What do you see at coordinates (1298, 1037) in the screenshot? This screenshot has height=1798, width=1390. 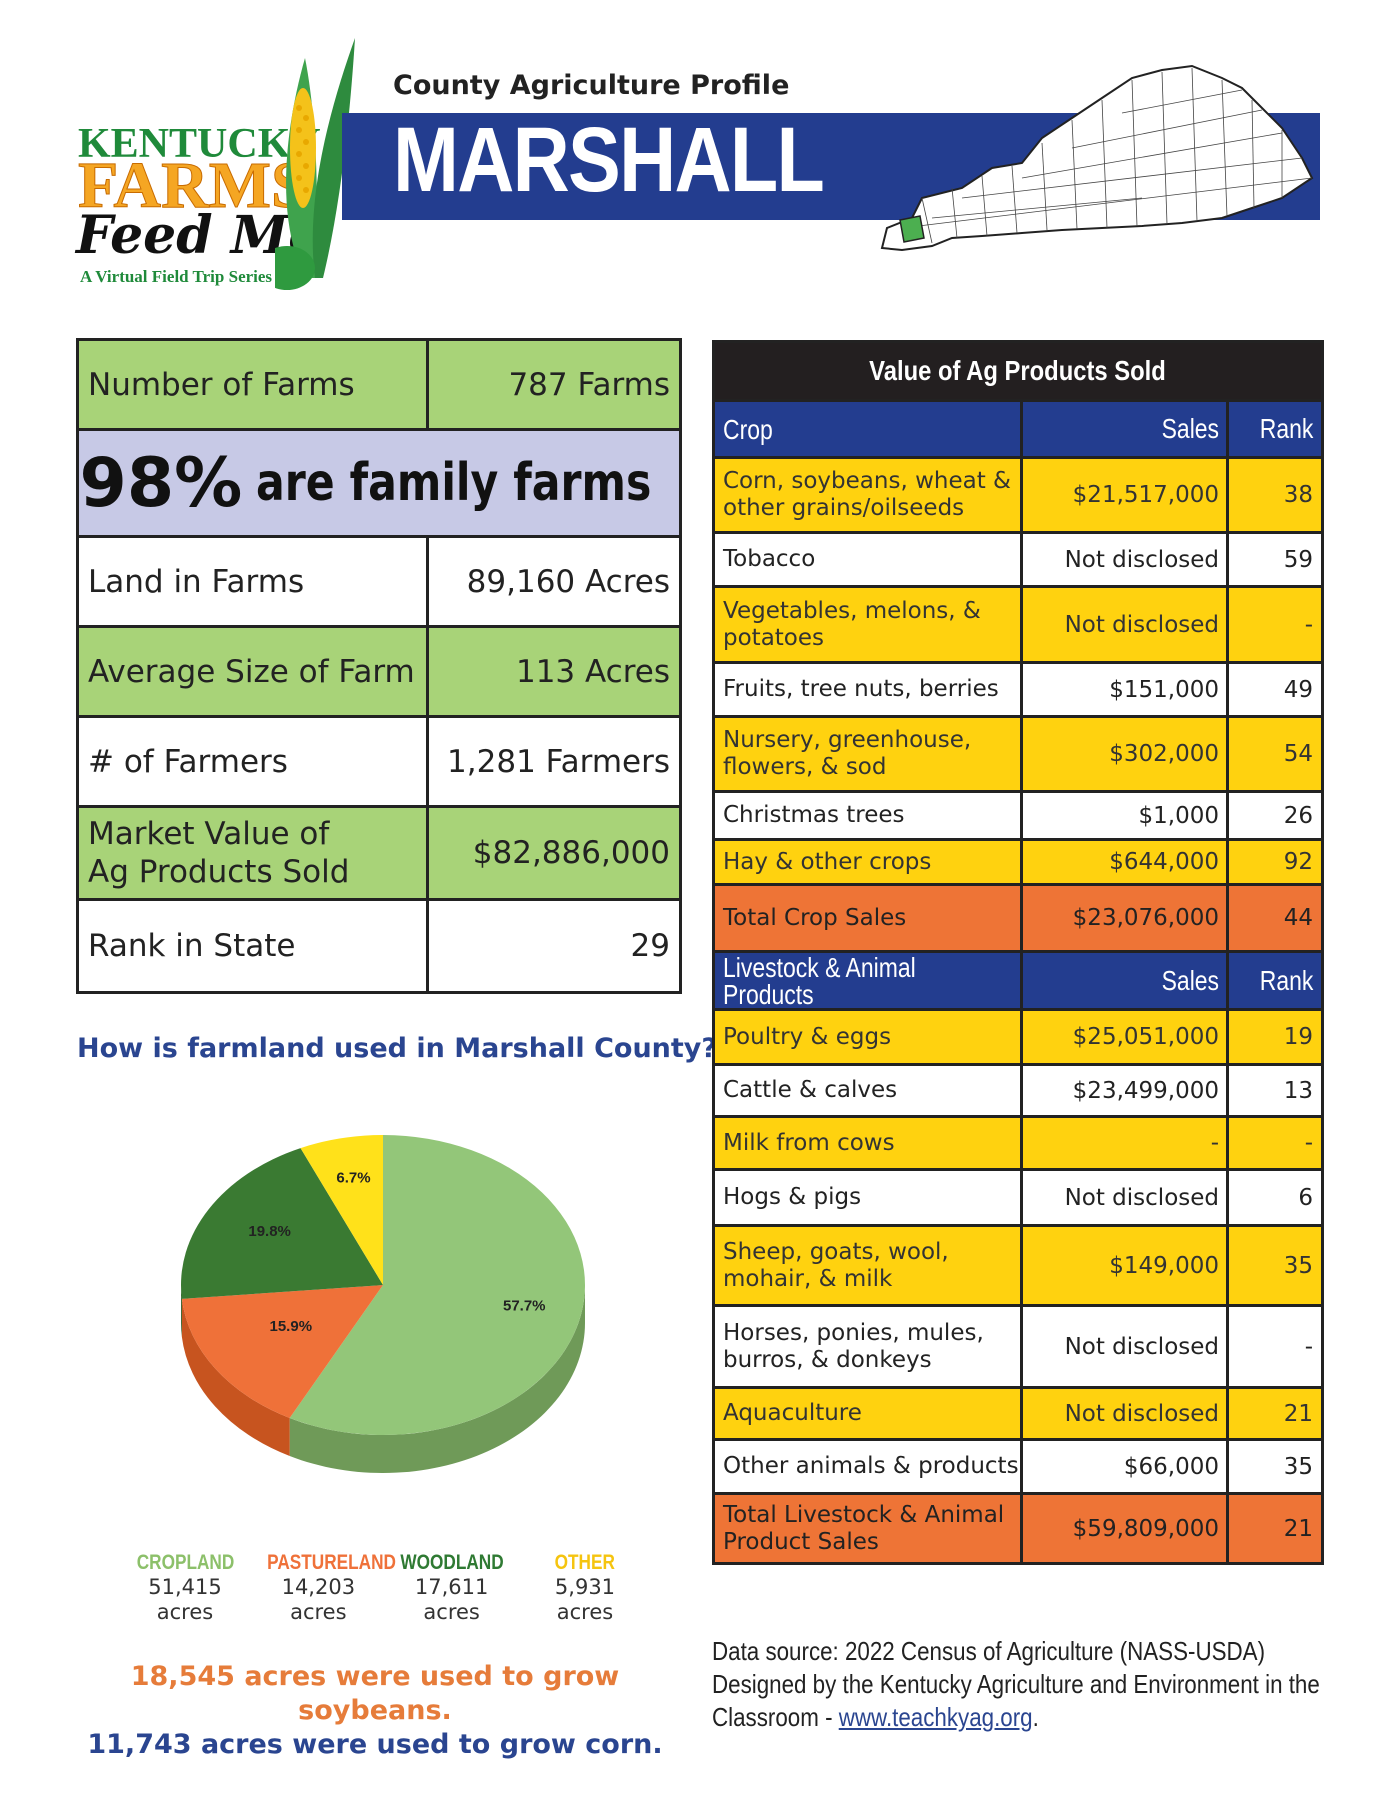 I see `product-rank: 19` at bounding box center [1298, 1037].